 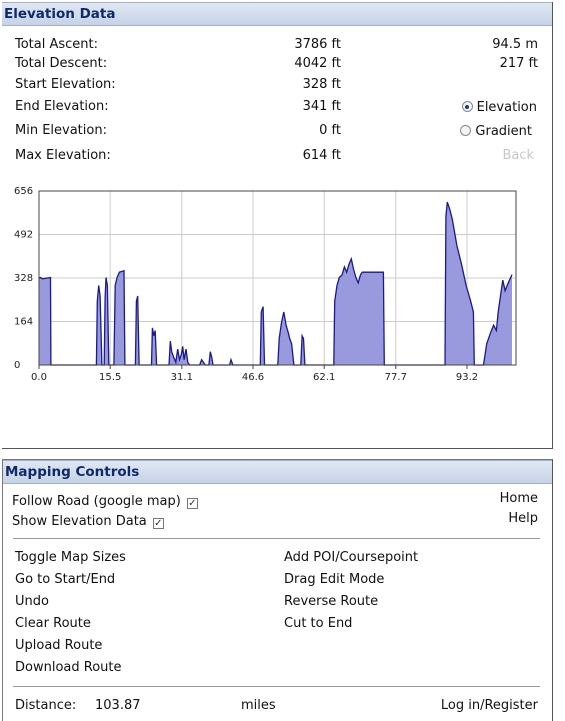 I want to click on follow-road-row: Follow Road (google map) ✓, so click(x=105, y=501).